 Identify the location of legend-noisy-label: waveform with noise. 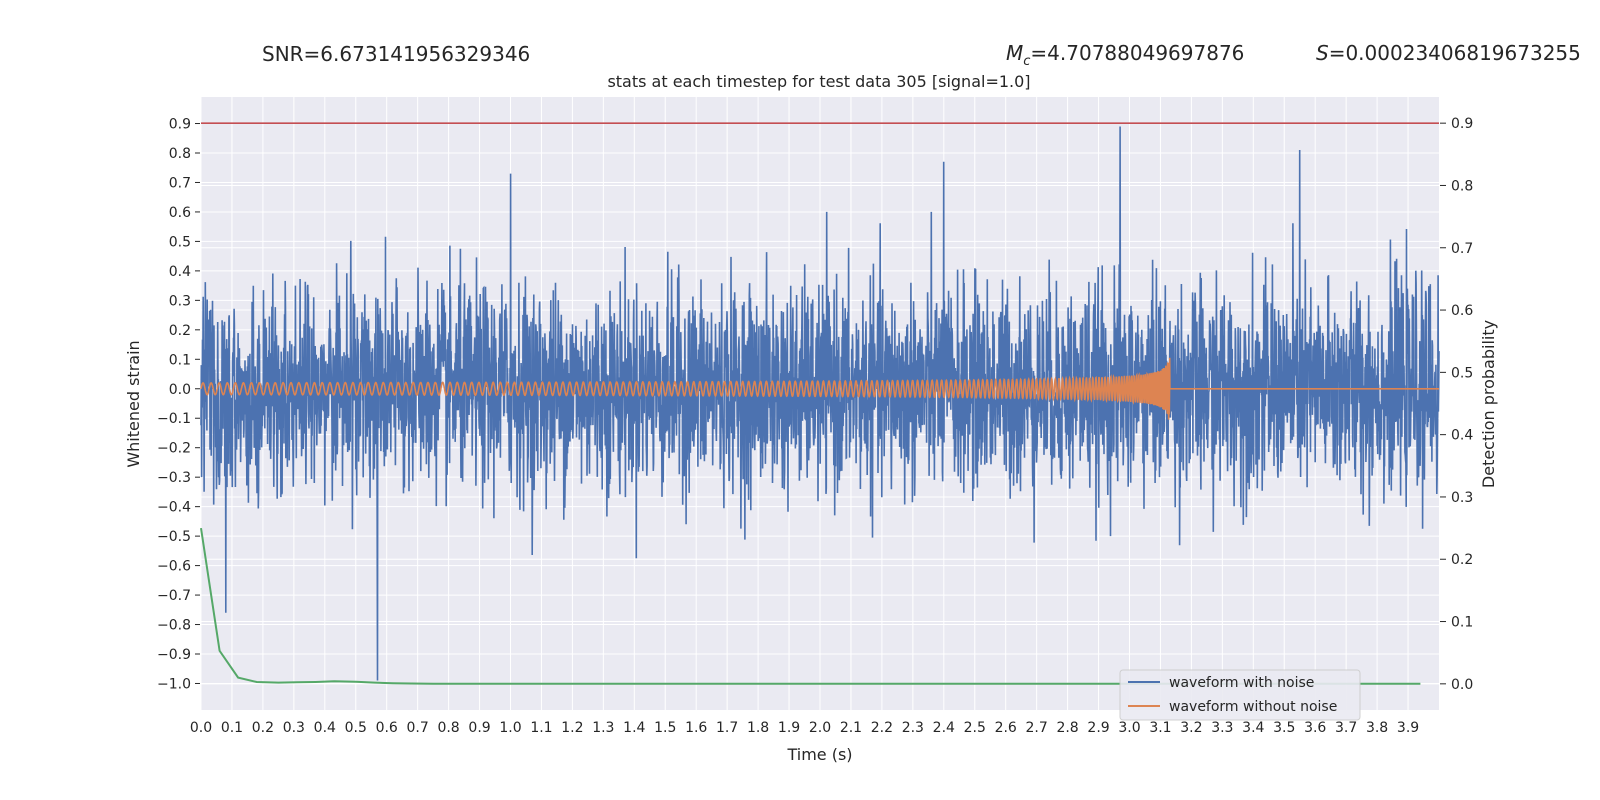
(1241, 683).